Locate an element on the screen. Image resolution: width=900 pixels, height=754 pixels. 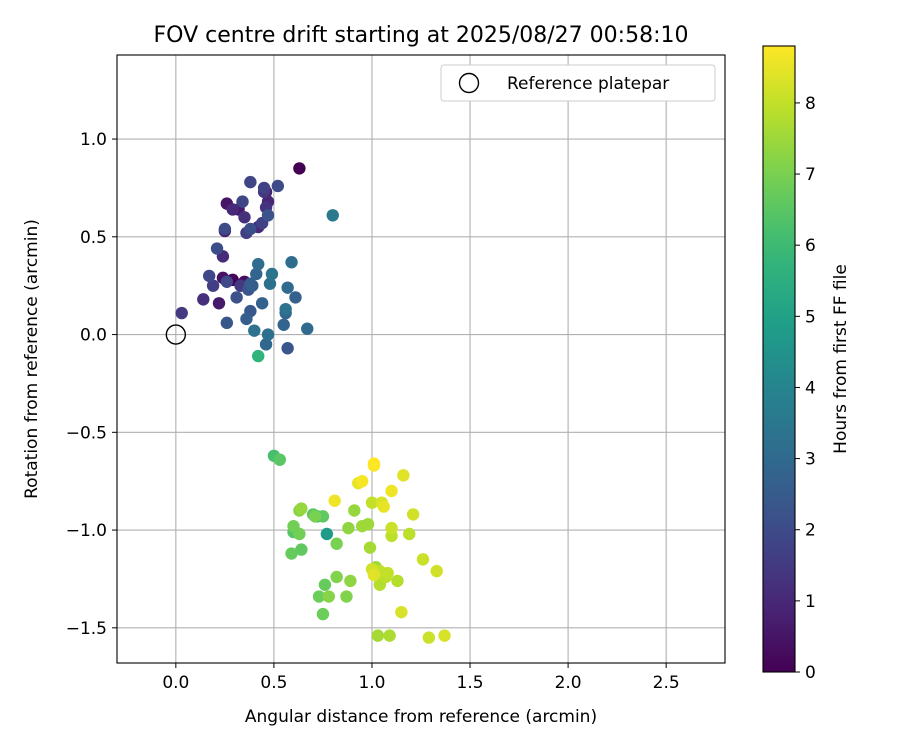
y-axis-ticks: −1.5 −1.0 −0.5 0.0 0.5 1.0 is located at coordinates (91, 384).